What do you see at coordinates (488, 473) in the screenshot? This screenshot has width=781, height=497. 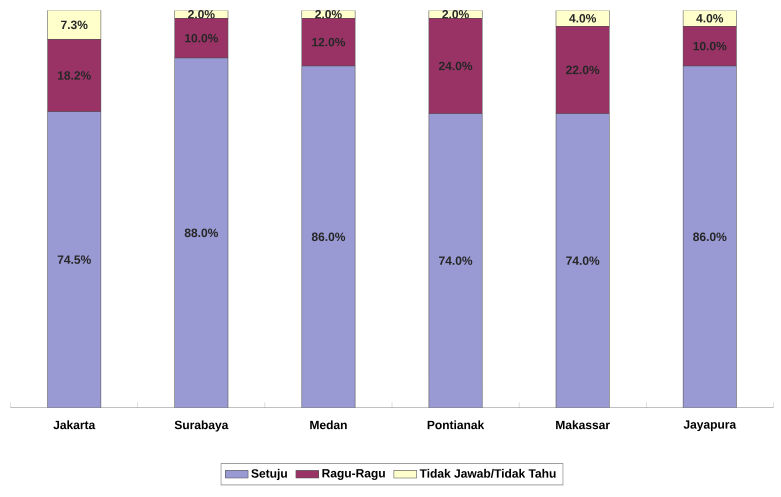 I see `legend-label: Tidak Jawab/Tidak Tahu` at bounding box center [488, 473].